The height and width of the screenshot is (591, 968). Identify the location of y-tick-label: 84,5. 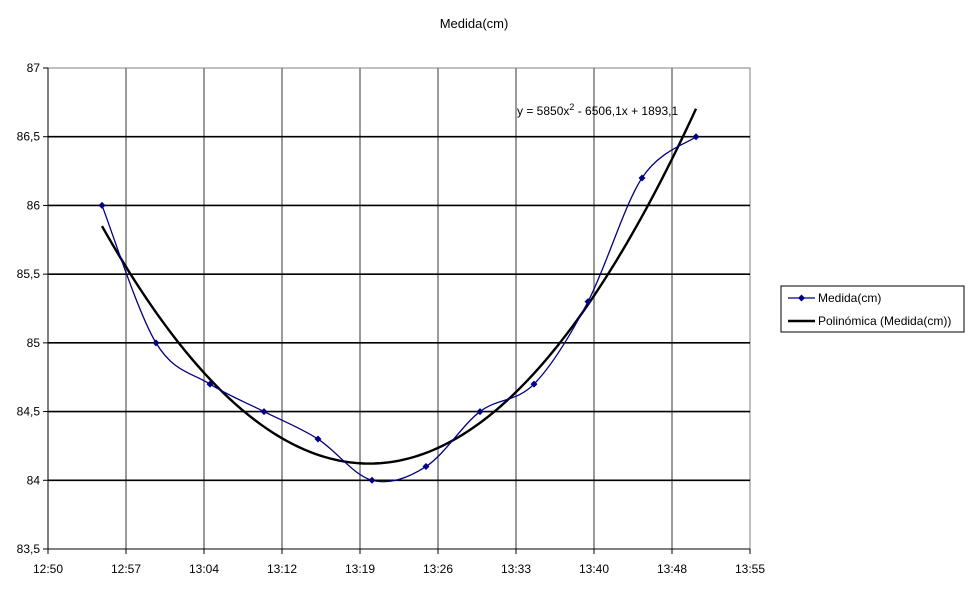
(29, 412).